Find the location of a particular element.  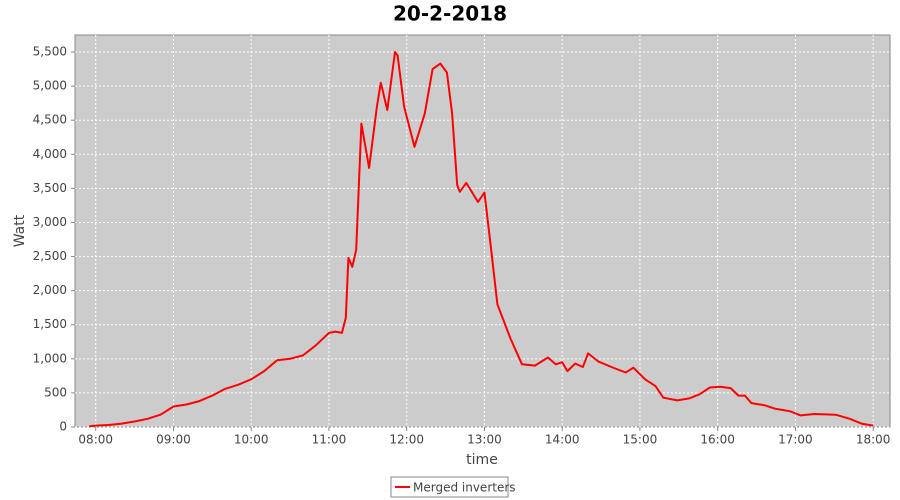

y-tick-label: 1,000 is located at coordinates (50, 358).